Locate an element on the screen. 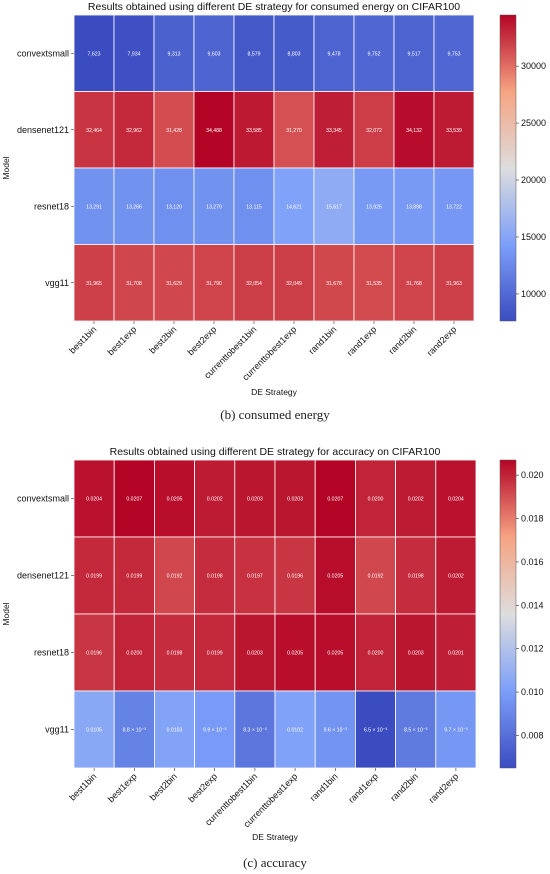 This screenshot has width=550, height=874. cell-value-label: 9,752 is located at coordinates (374, 54).